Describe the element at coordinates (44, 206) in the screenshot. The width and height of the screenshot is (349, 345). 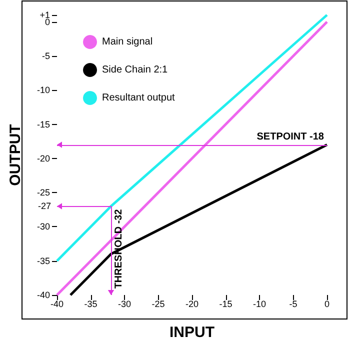
I see `ref-line-label: -27` at that location.